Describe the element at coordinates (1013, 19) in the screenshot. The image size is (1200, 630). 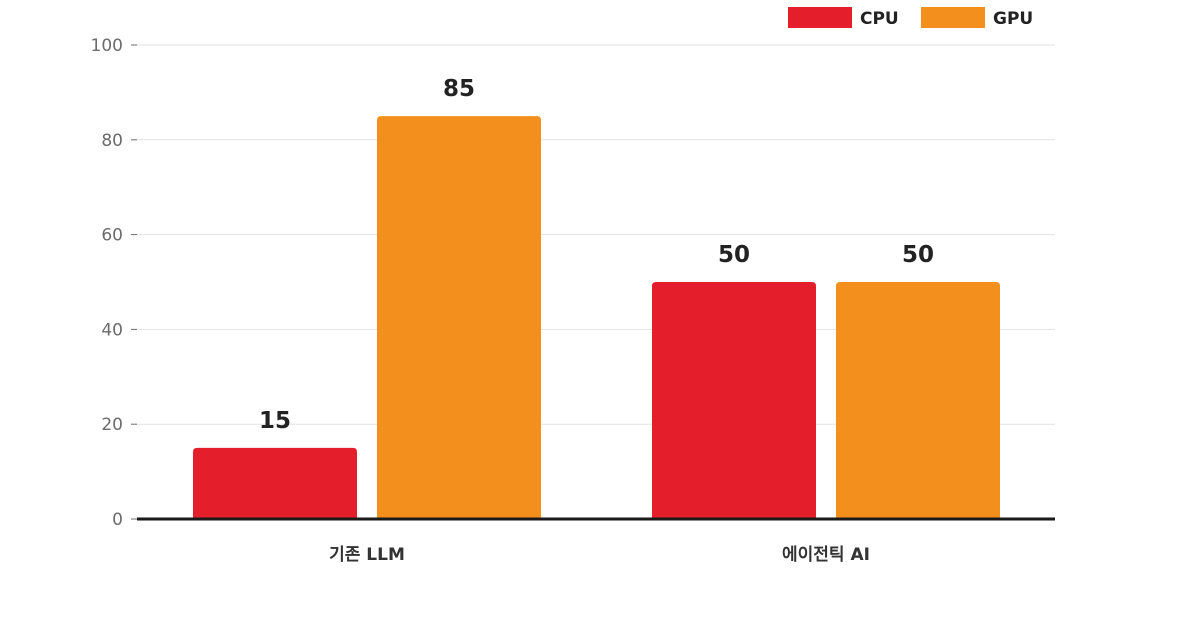
I see `legend-label-gpu: GPU` at that location.